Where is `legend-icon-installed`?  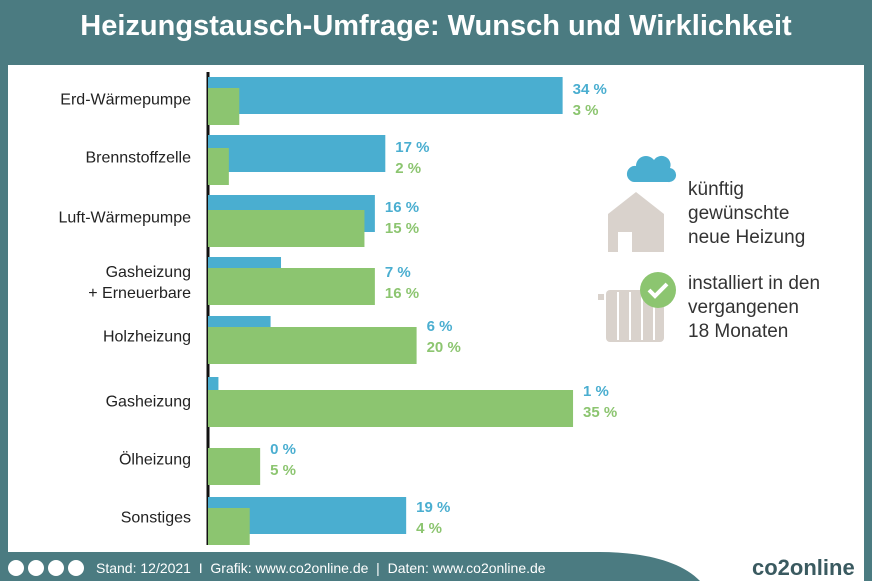 legend-icon-installed is located at coordinates (637, 307).